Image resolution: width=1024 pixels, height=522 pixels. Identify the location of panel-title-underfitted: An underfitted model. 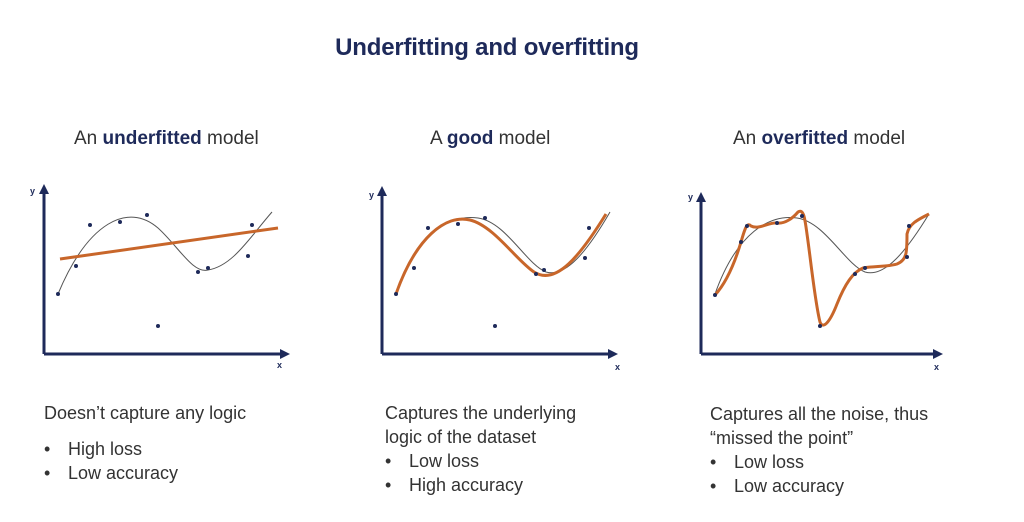
(166, 138).